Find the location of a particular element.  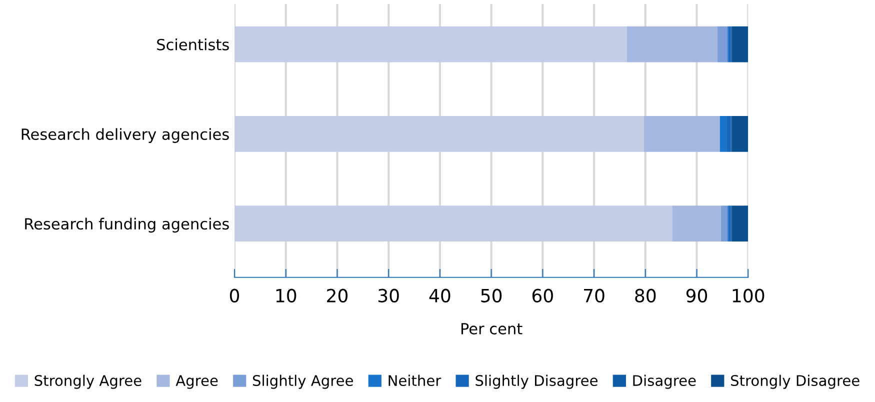

y-tick-label: Scientists is located at coordinates (193, 44).